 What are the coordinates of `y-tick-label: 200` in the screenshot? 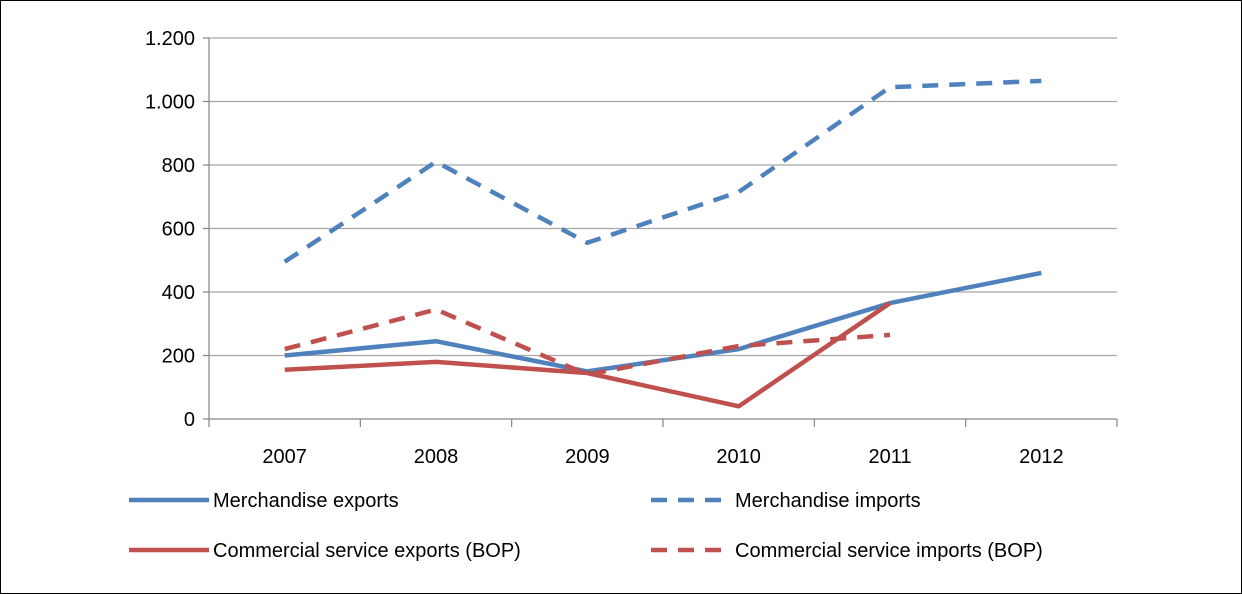 It's located at (178, 357).